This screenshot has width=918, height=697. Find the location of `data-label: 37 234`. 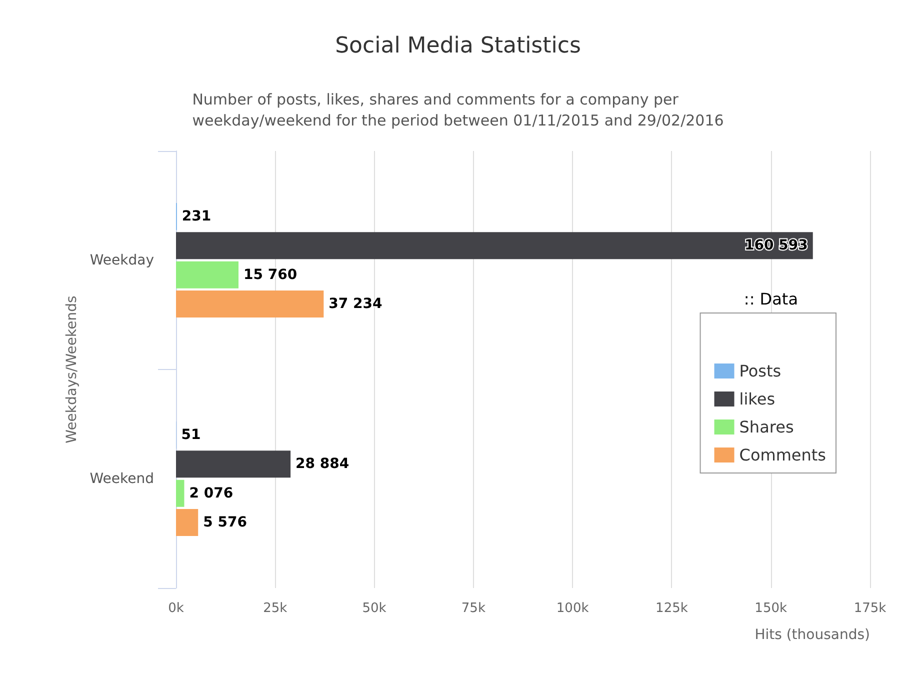

data-label: 37 234 is located at coordinates (355, 304).